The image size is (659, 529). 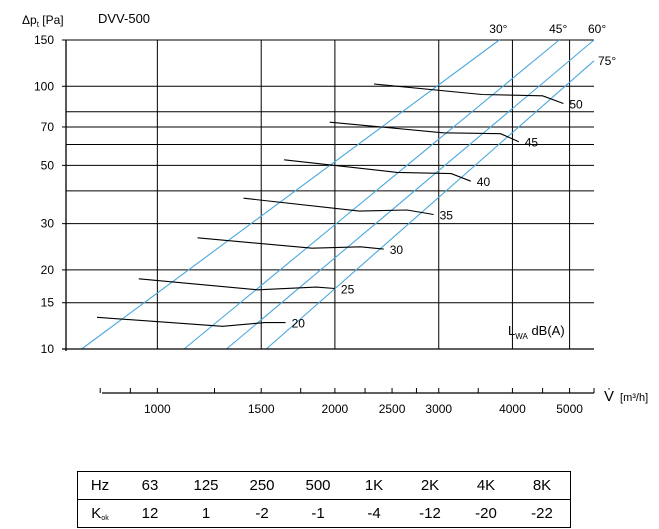 I want to click on kok-cell: -2, so click(x=262, y=513).